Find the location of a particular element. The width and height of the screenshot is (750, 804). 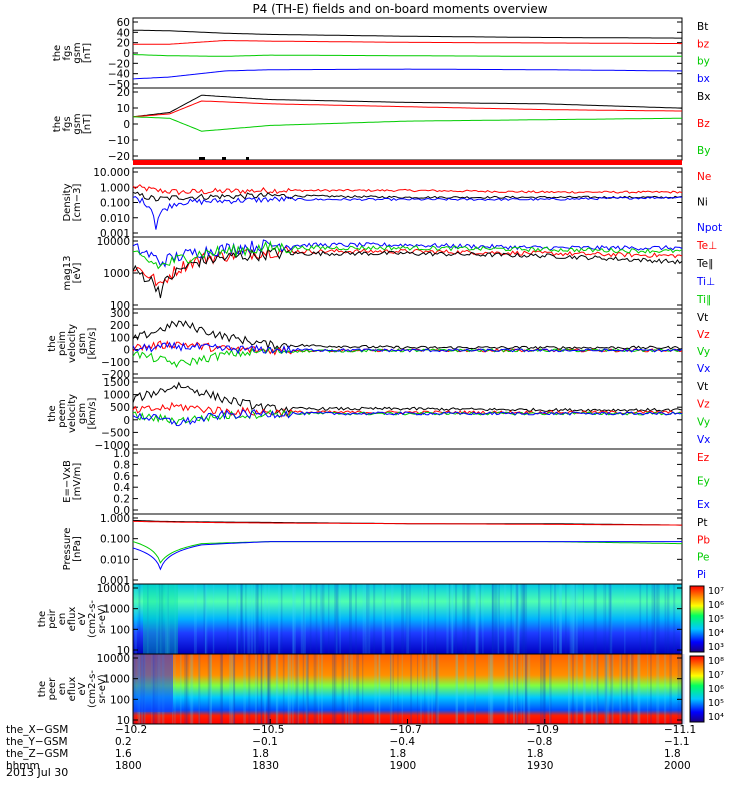

peim-velocity-tick-label: 300 is located at coordinates (120, 314).